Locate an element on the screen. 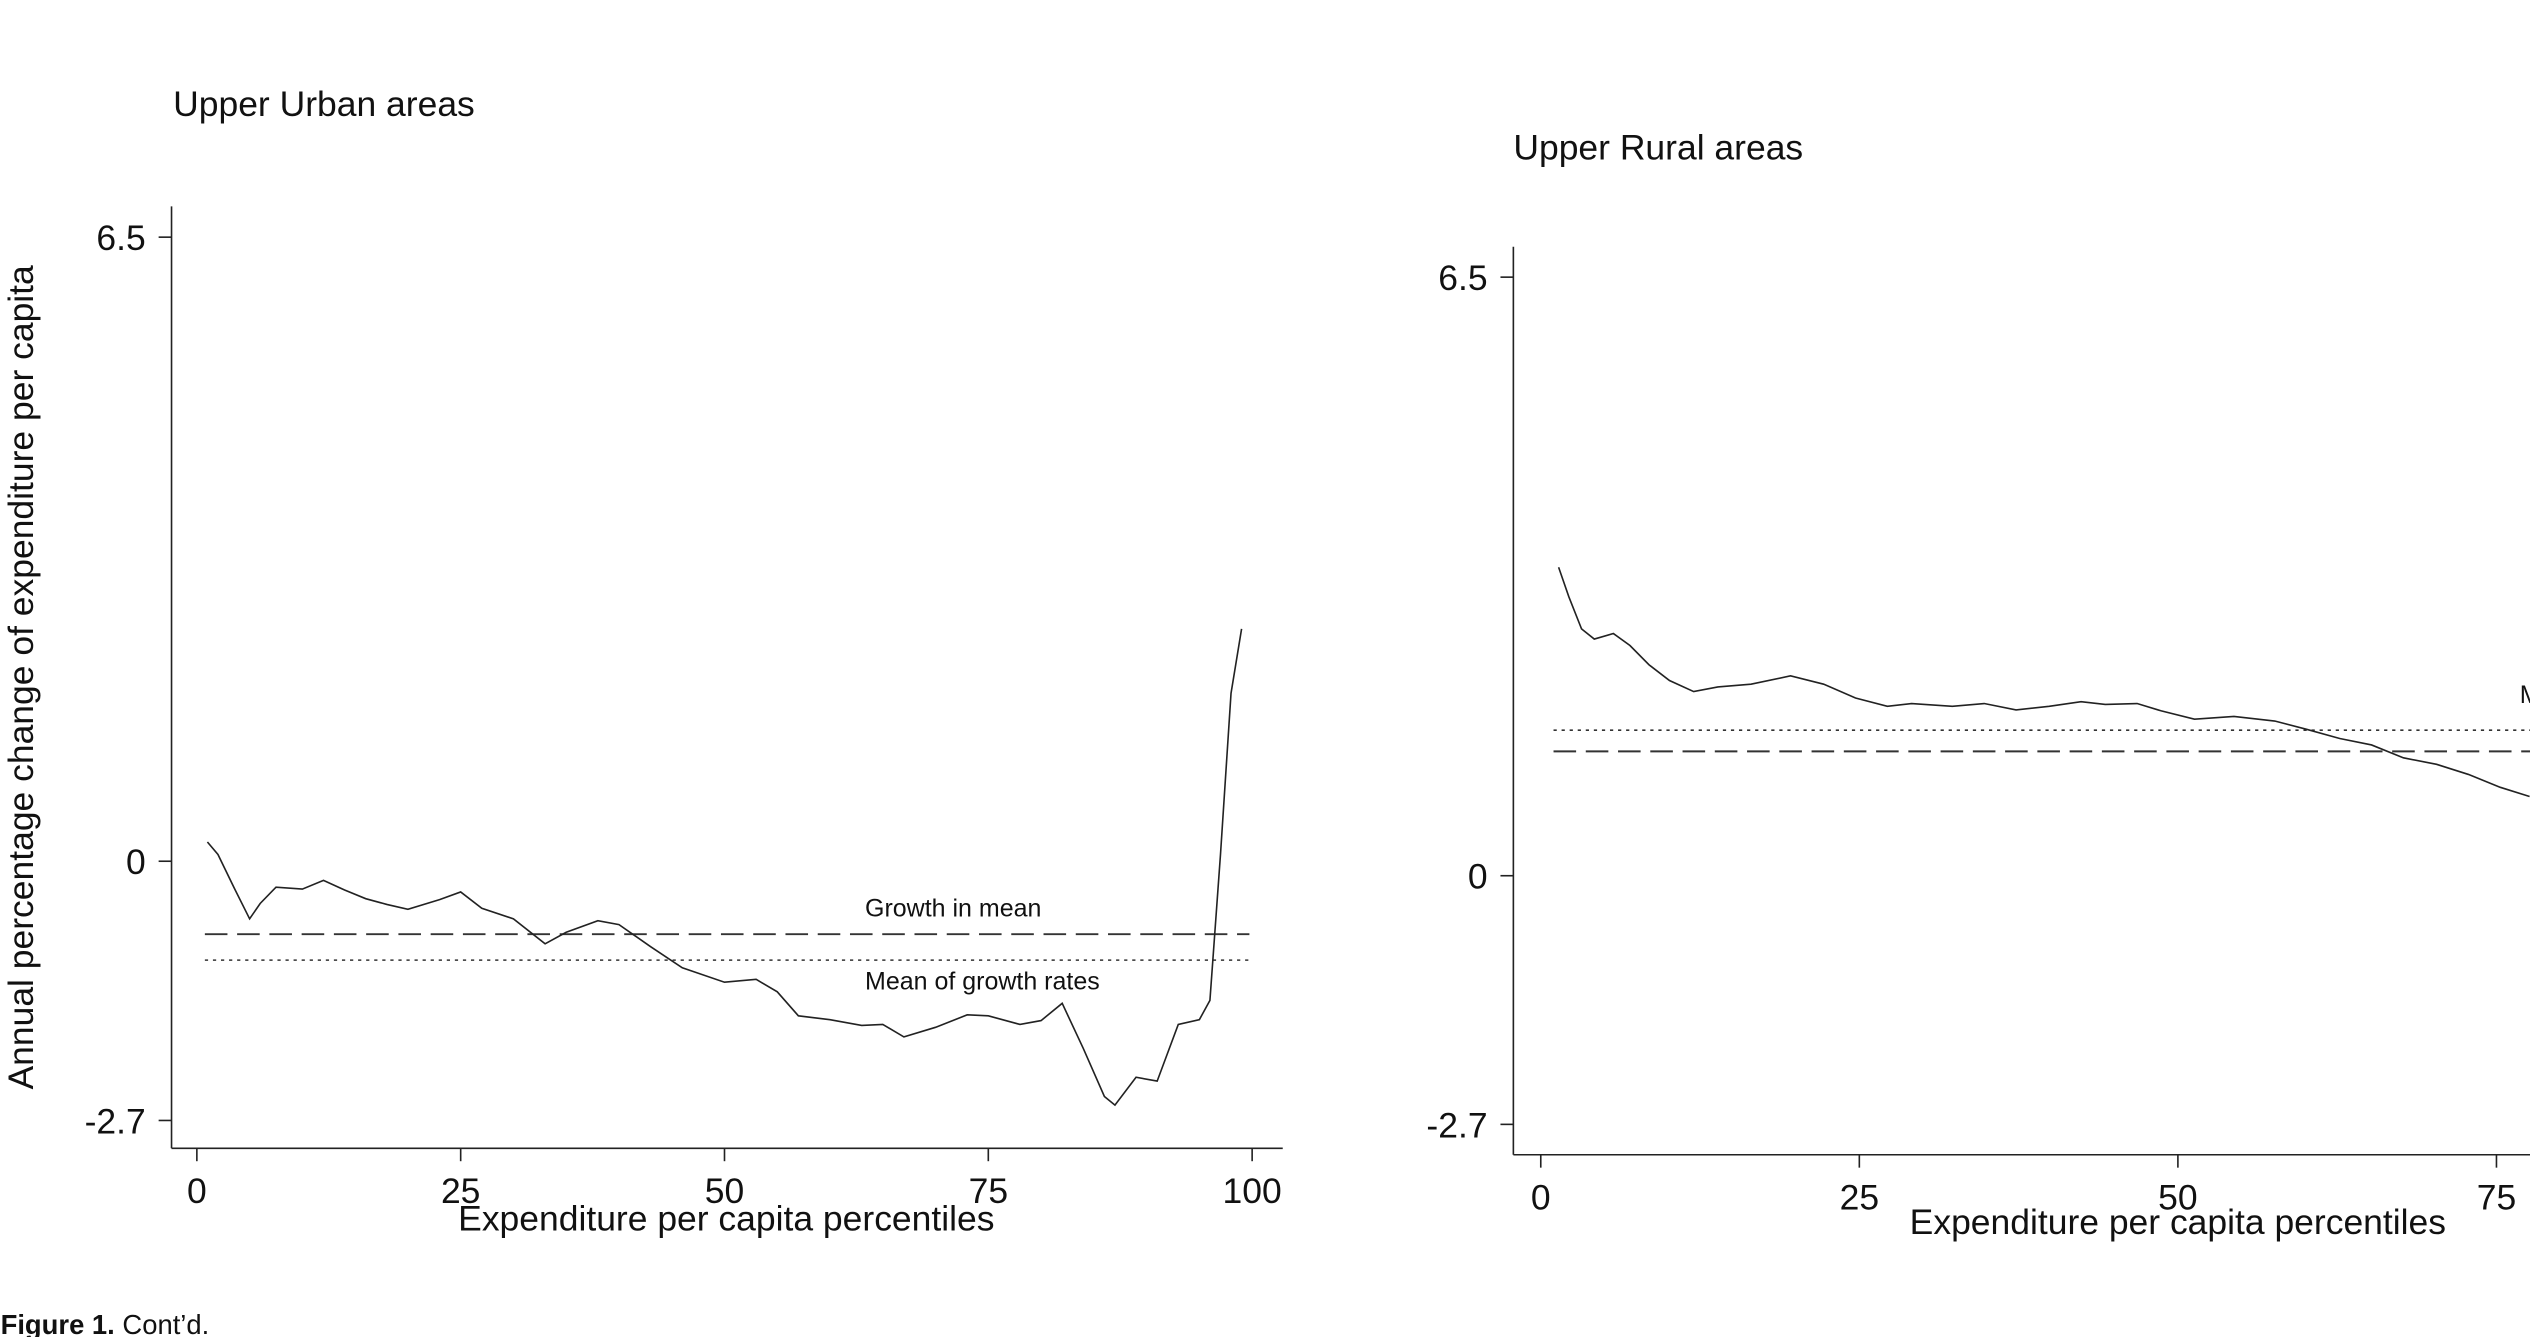 The height and width of the screenshot is (1337, 2530). caption: Figure 1. Cont’d. is located at coordinates (105, 1323).